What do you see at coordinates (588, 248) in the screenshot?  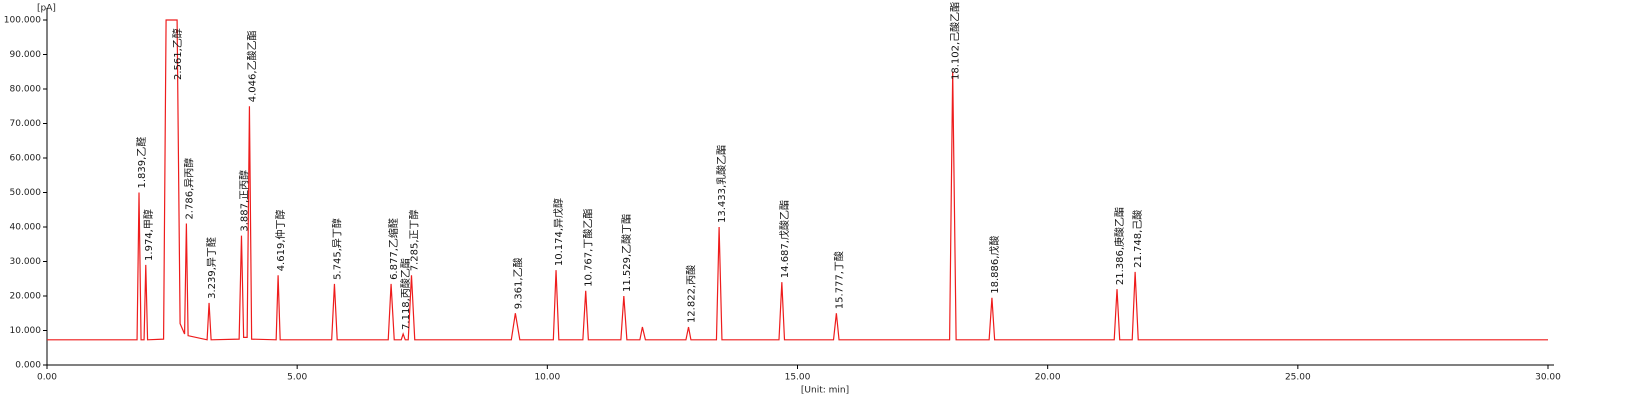 I see `peak-label: 10.767,丁酸乙酯` at bounding box center [588, 248].